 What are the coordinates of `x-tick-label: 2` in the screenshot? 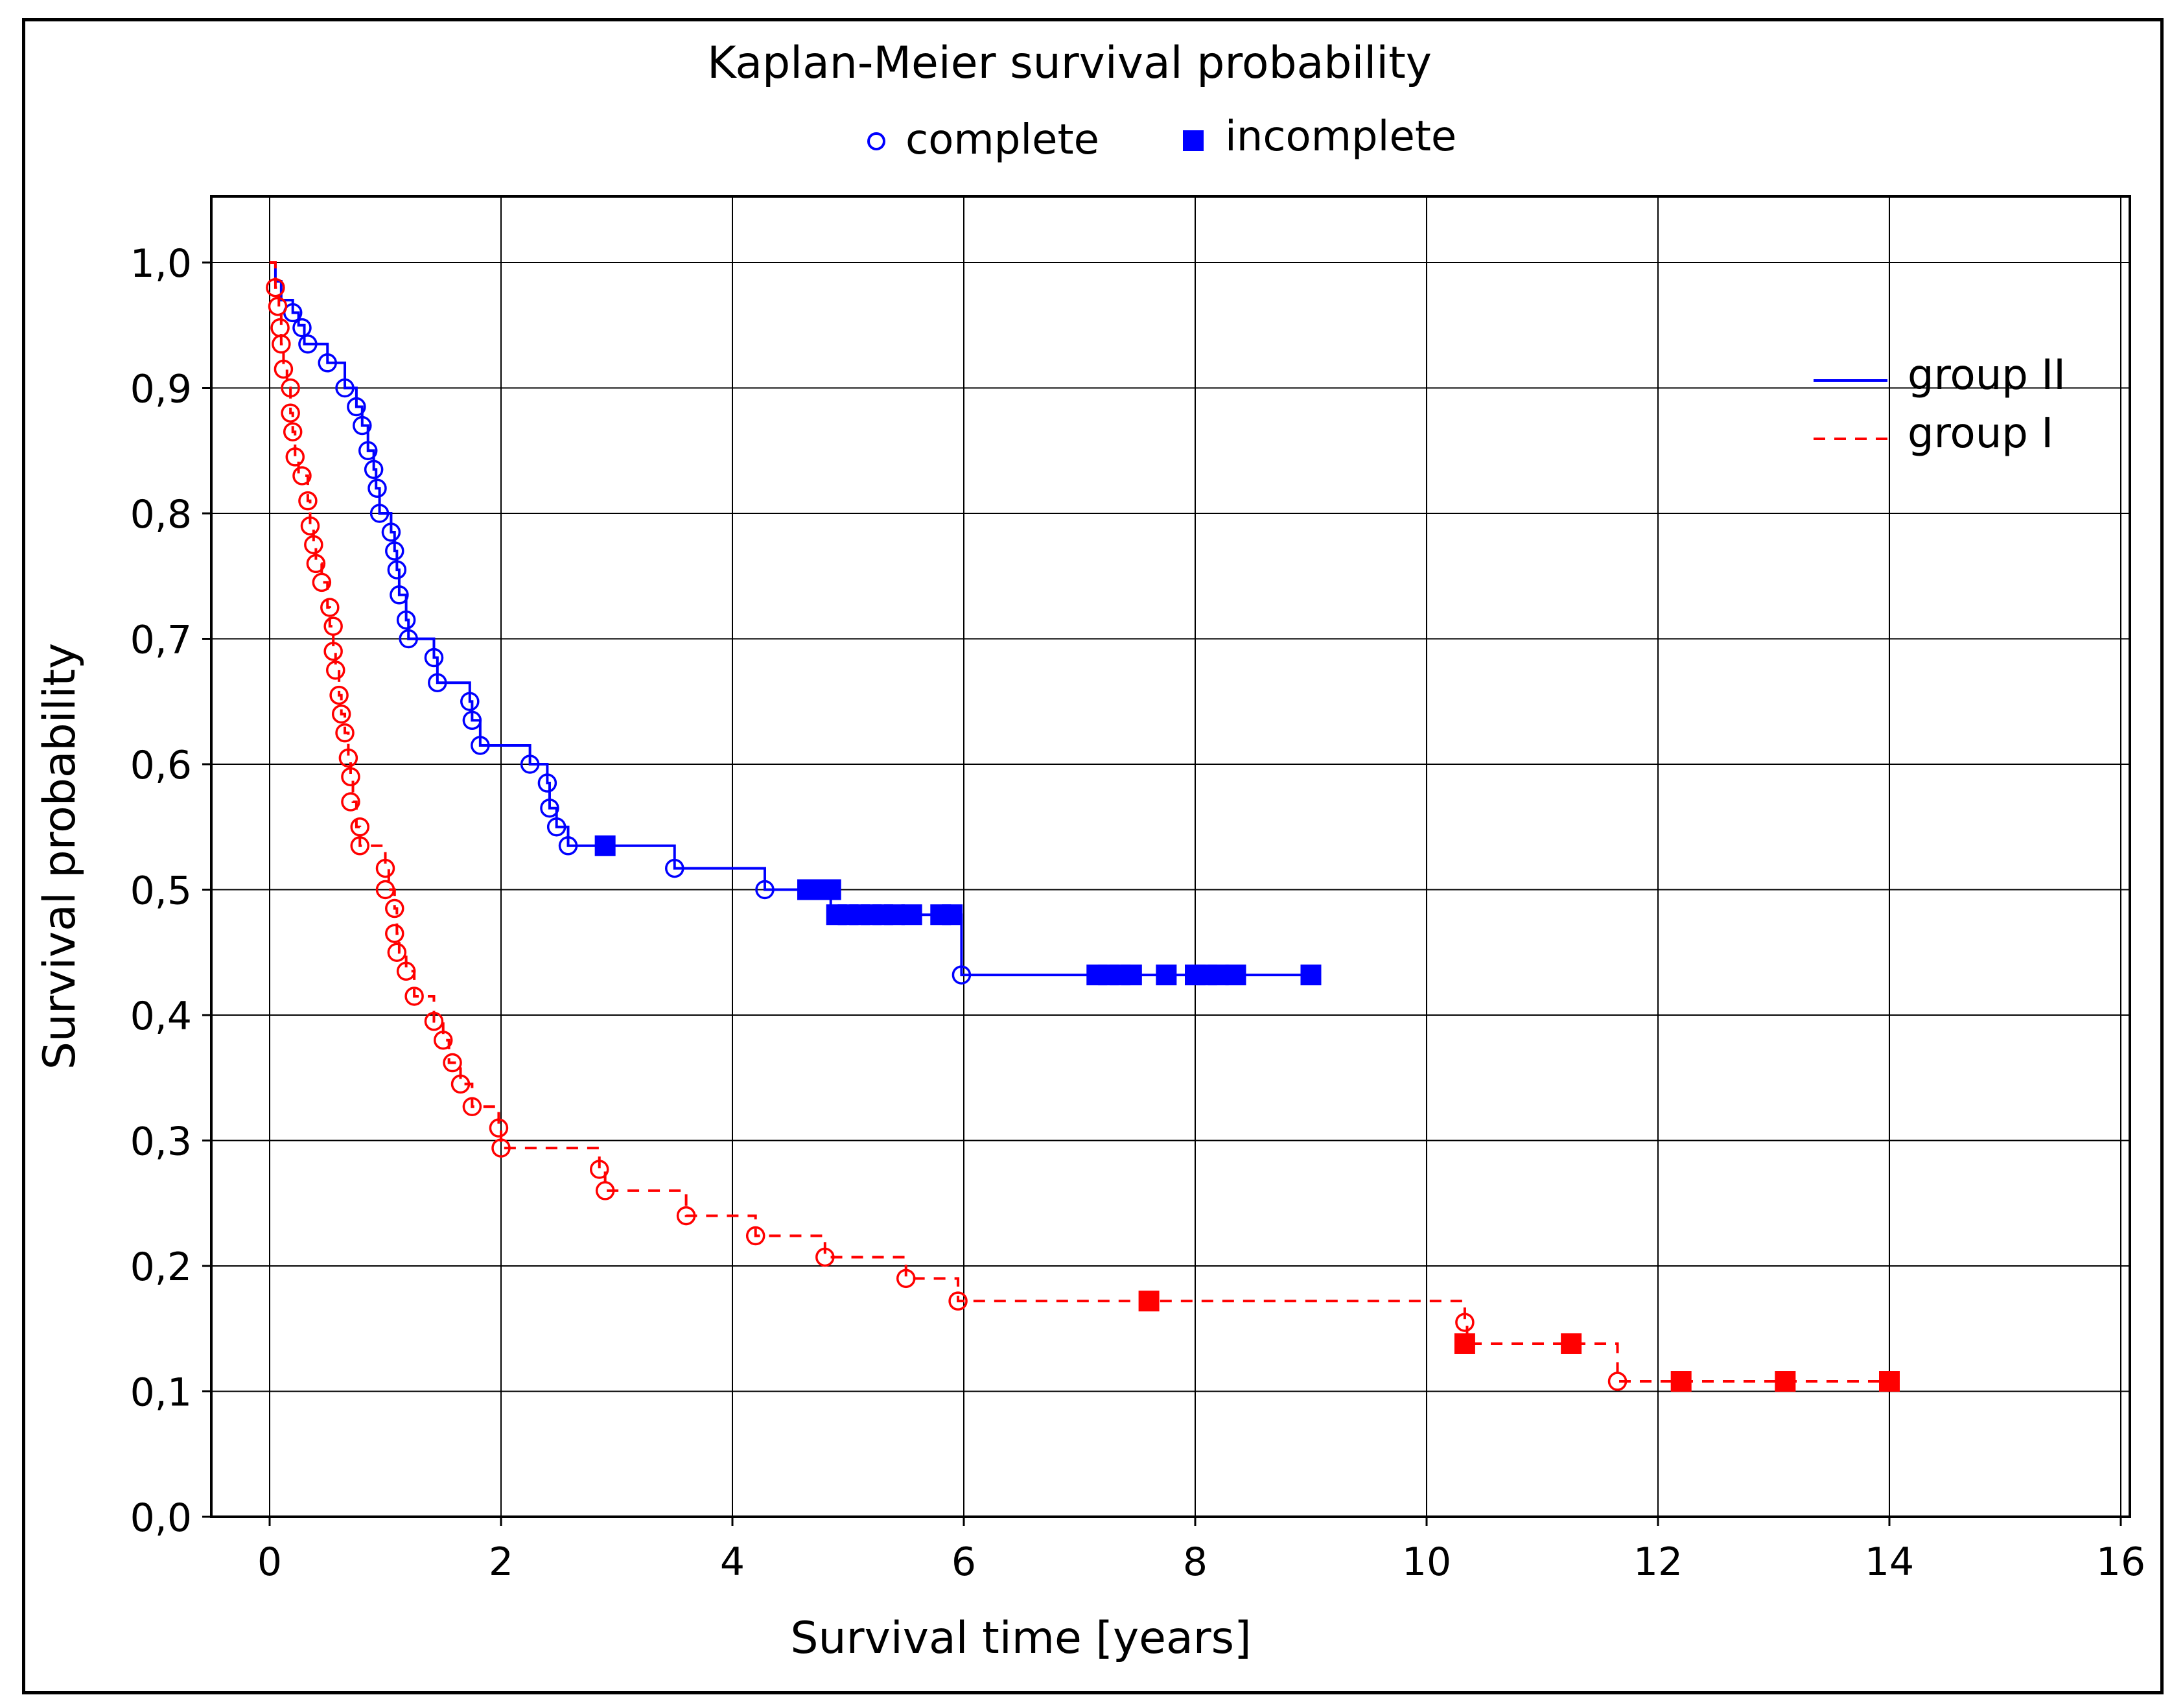 It's located at (501, 1562).